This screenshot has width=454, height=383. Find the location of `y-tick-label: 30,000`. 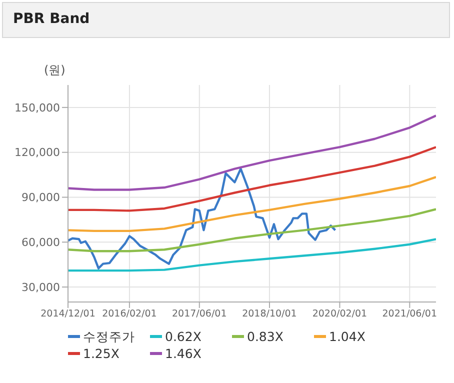

y-tick-label: 30,000 is located at coordinates (41, 287).